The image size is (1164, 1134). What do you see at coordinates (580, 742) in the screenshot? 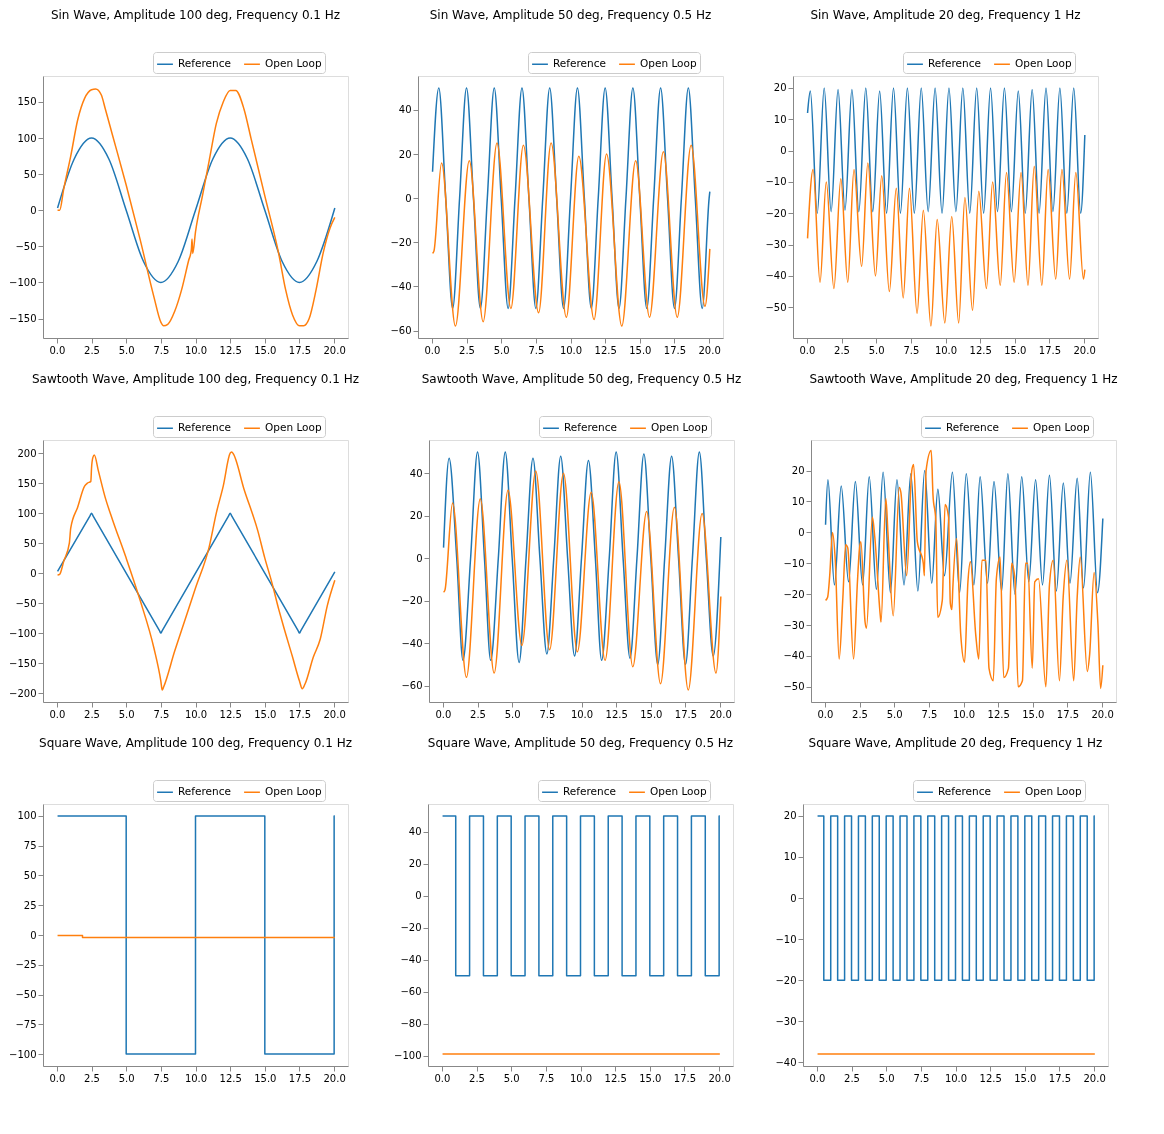
I see `chart-title: Square Wave, Amplitude 50 deg, Frequency 0.5 Hz` at bounding box center [580, 742].